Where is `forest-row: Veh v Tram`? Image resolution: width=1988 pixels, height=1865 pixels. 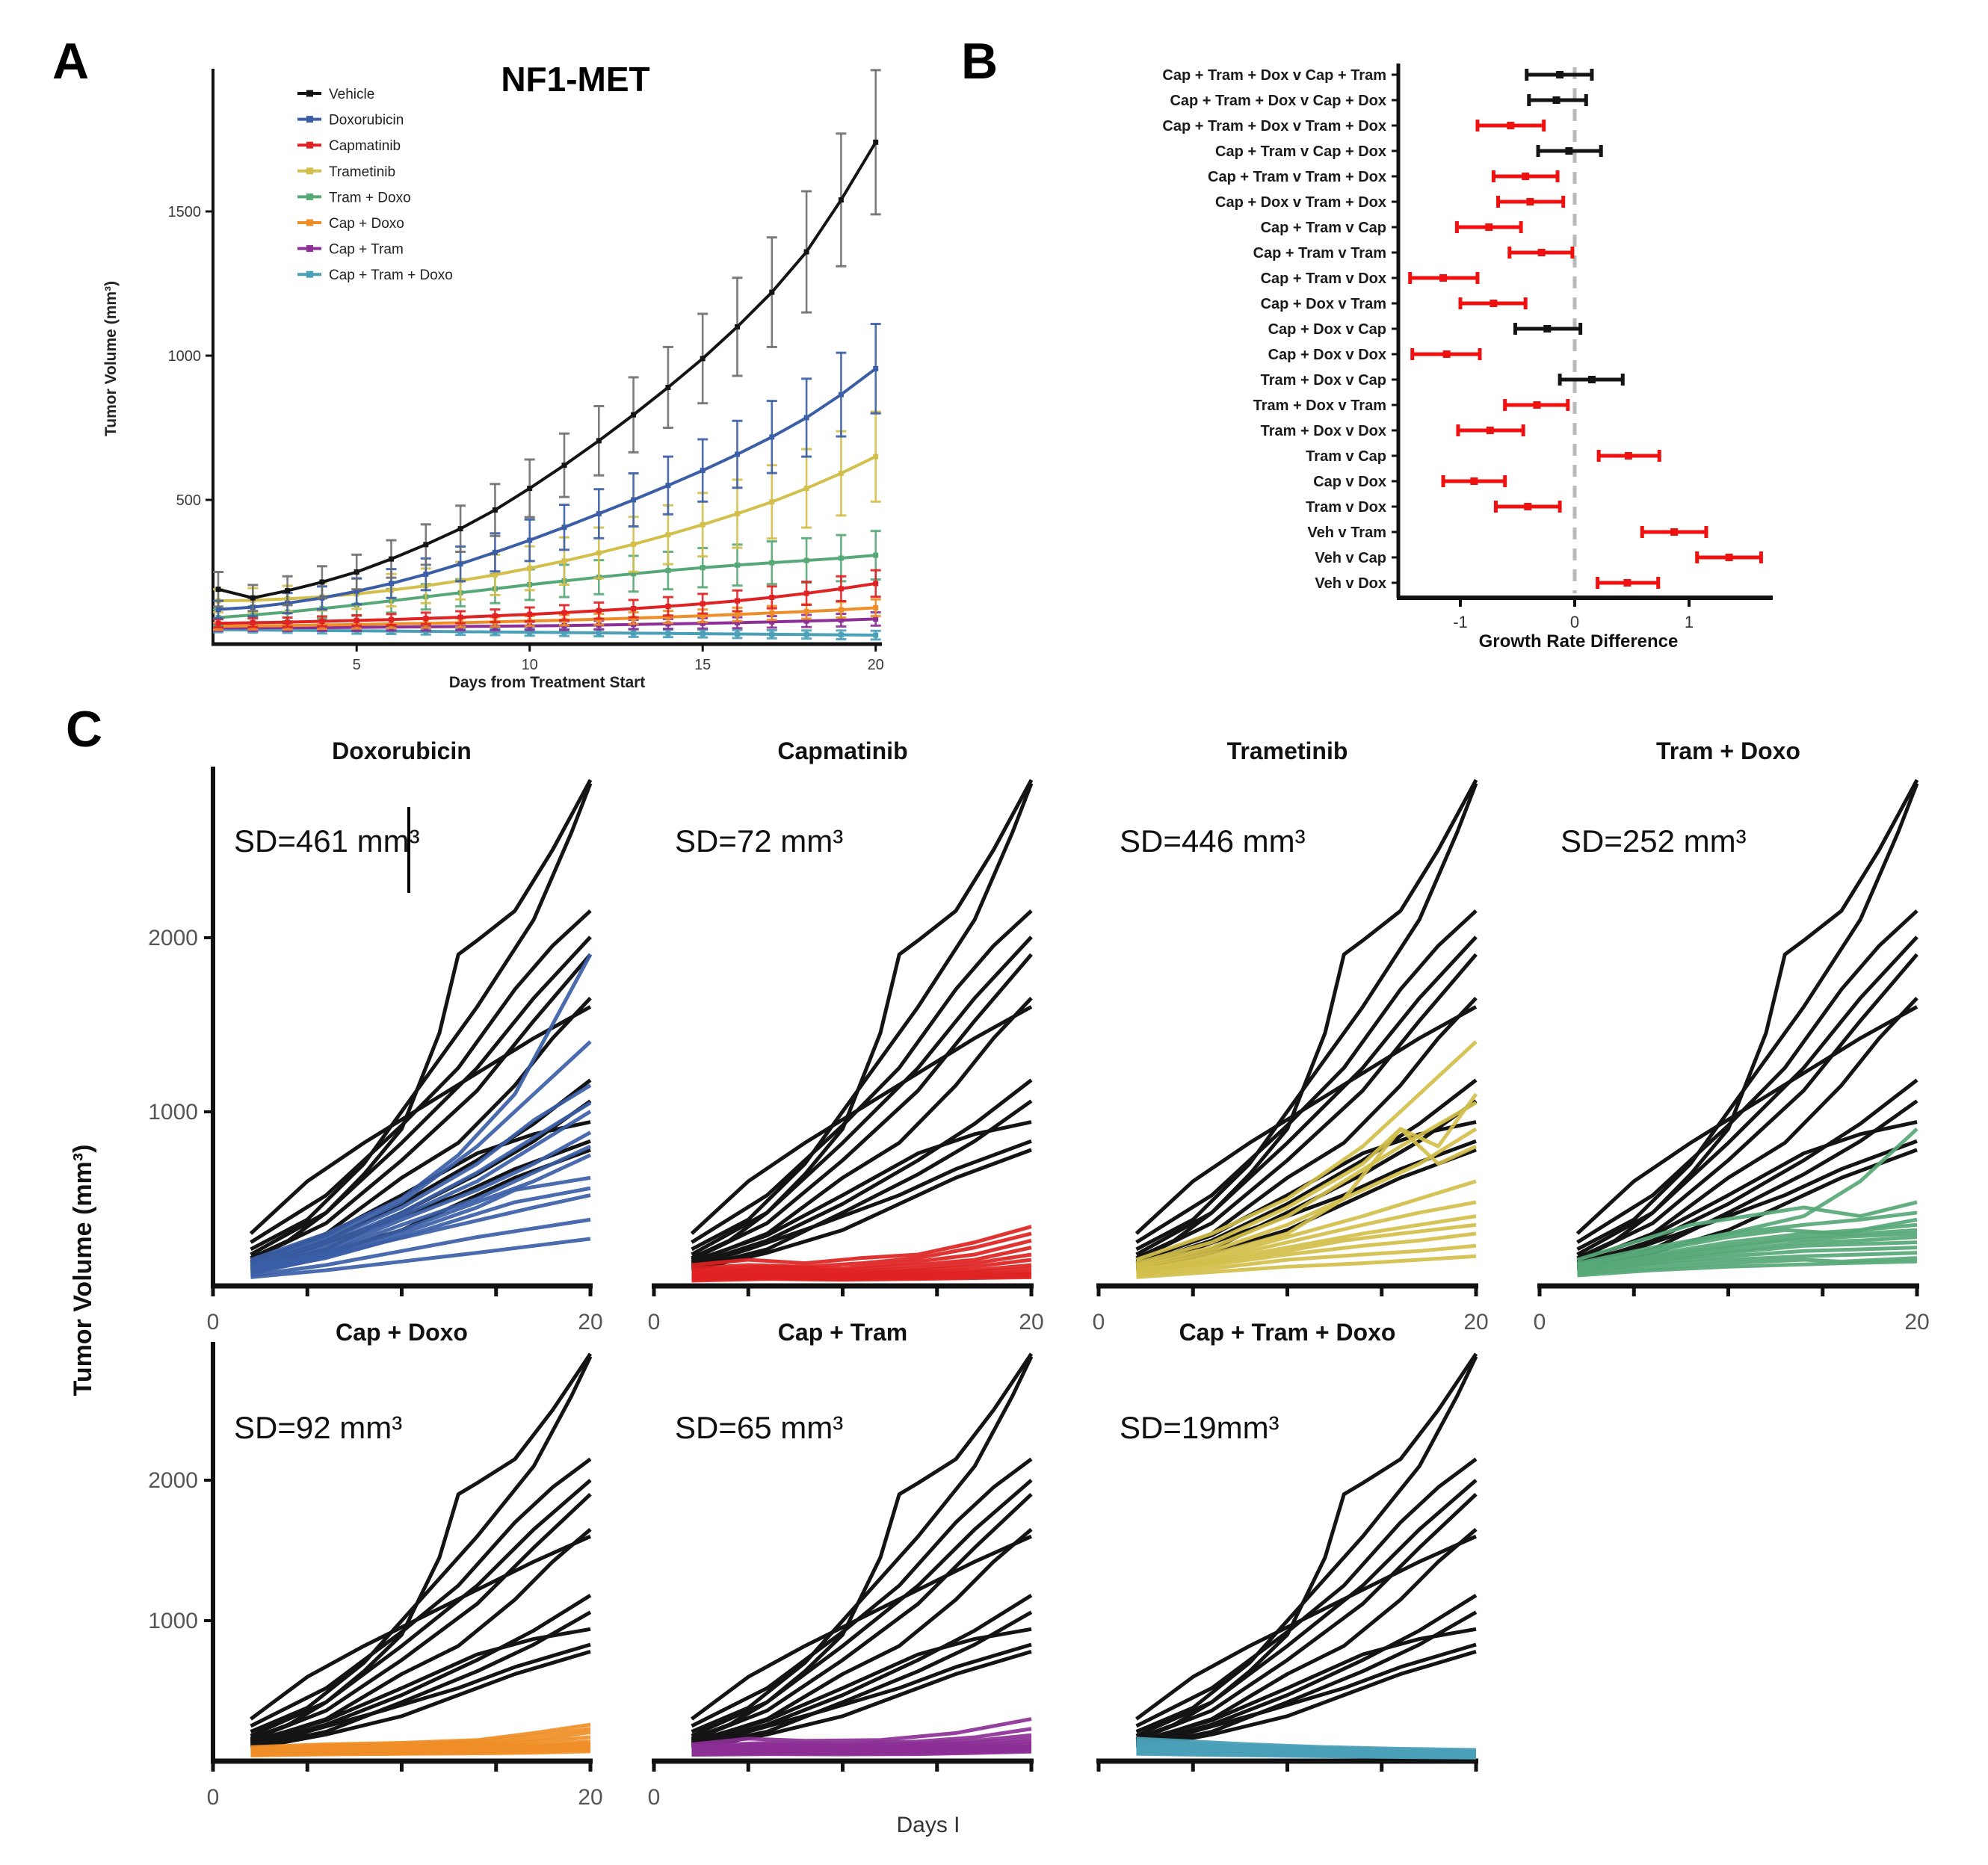
forest-row: Veh v Tram is located at coordinates (1507, 533).